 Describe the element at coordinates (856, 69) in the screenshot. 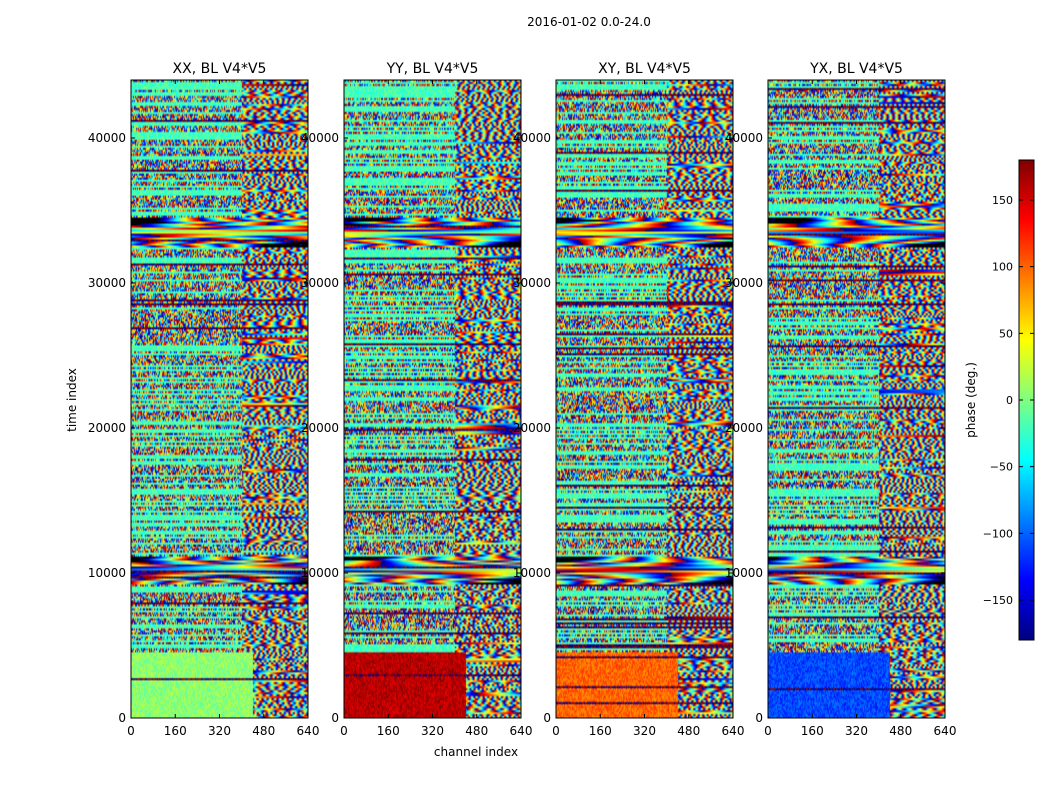

I see `panel-title: YX, BL V4*V5` at that location.